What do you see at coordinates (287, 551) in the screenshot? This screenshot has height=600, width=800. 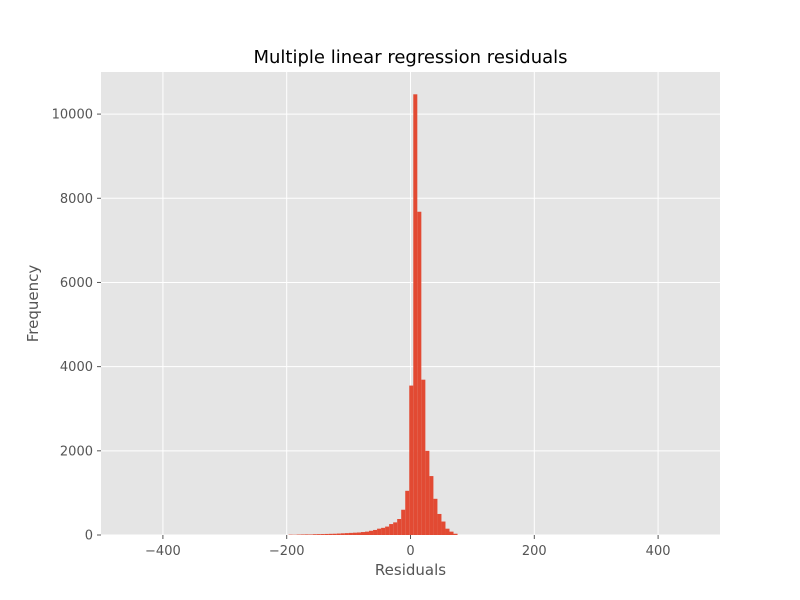 I see `x-tick-label: −200` at bounding box center [287, 551].